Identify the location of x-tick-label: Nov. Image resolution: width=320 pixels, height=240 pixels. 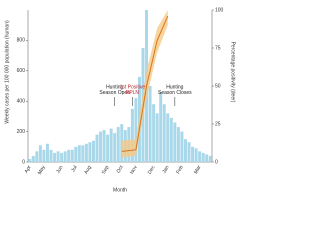
(134, 169).